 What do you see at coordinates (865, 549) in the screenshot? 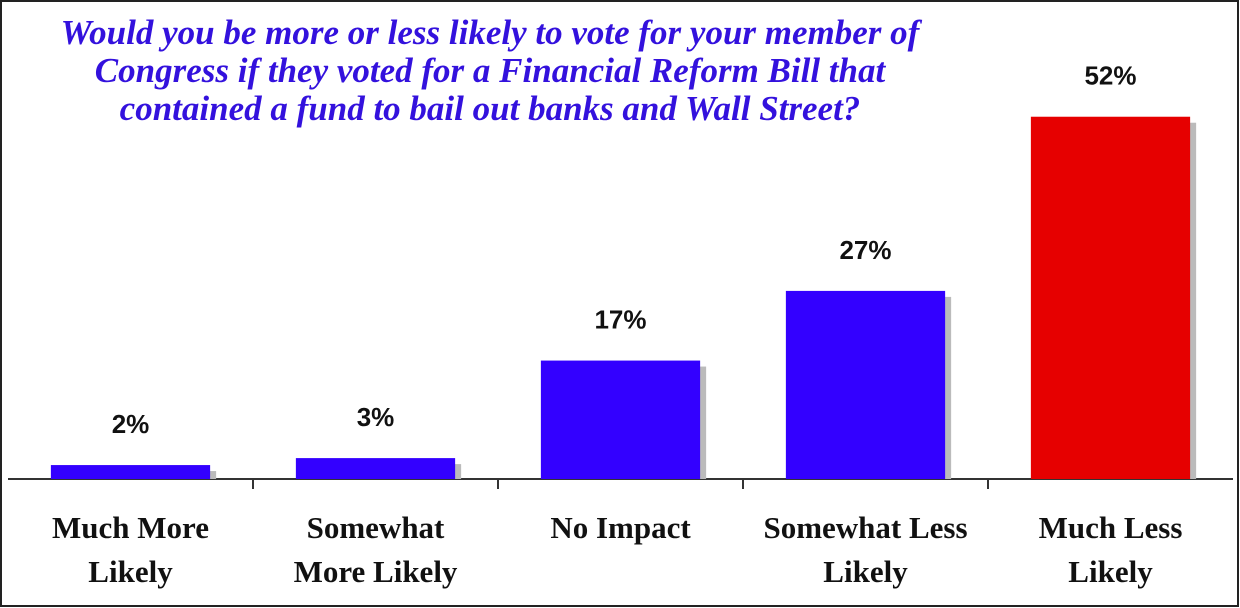
I see `x-tick-label: Somewhat Less Likely` at bounding box center [865, 549].